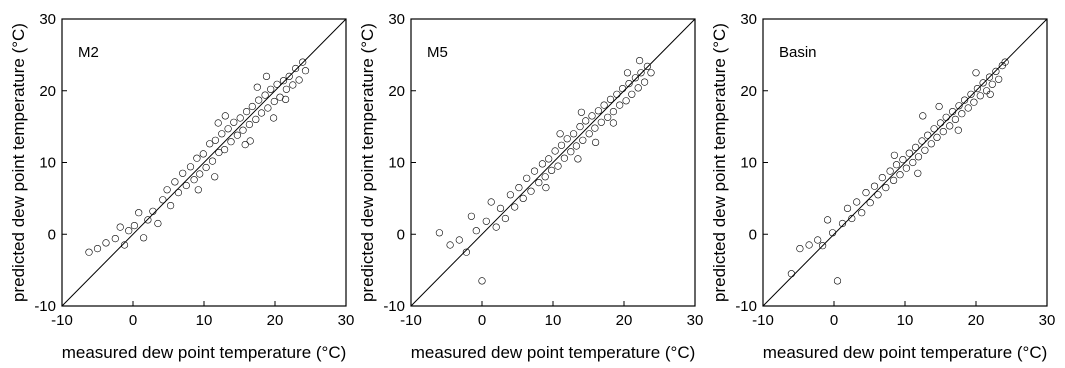 This screenshot has height=368, width=1065. Describe the element at coordinates (834, 320) in the screenshot. I see `x-tick-label: 0` at that location.